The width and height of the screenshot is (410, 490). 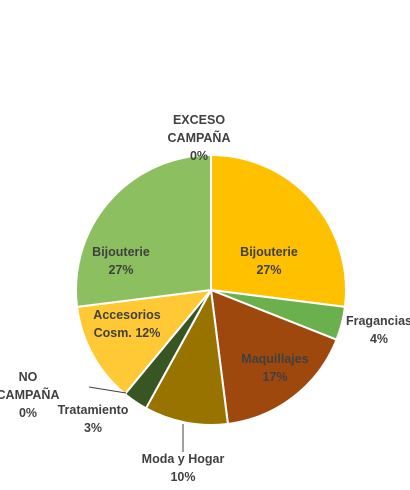 What do you see at coordinates (379, 339) in the screenshot?
I see `slice-label-line: 4%` at bounding box center [379, 339].